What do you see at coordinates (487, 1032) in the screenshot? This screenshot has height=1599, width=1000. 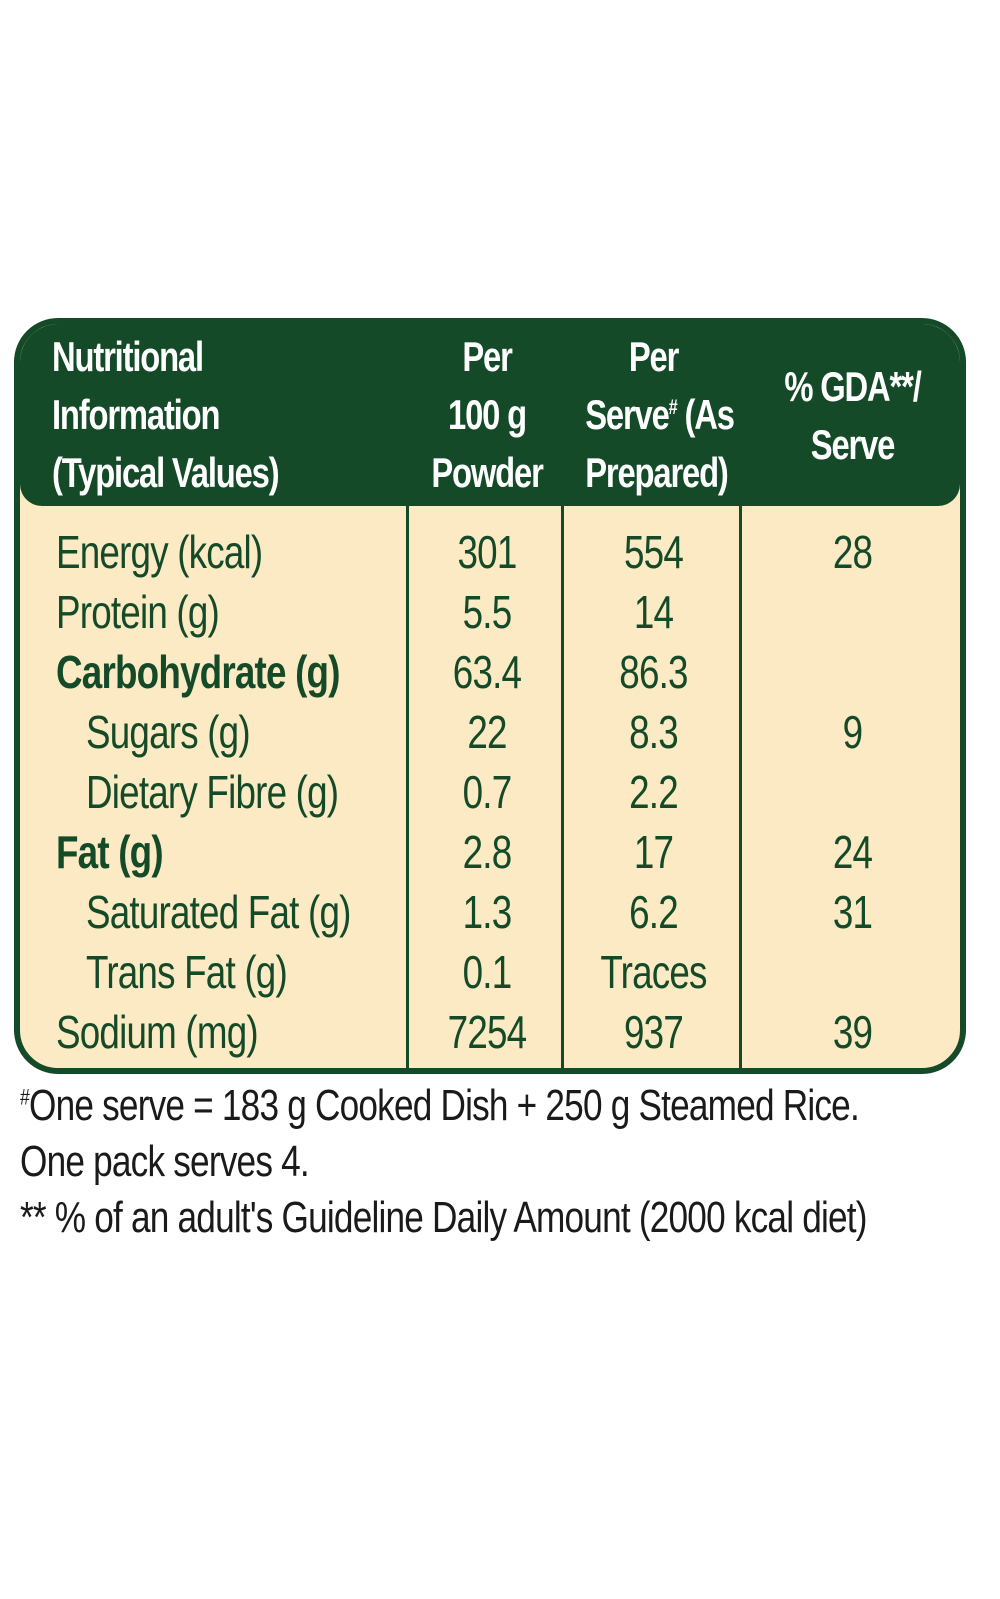 I see `per-100g-value: 7254` at bounding box center [487, 1032].